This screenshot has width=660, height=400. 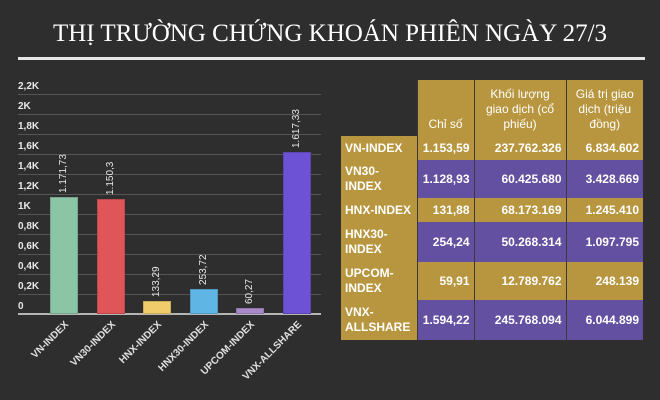 I want to click on bar-value-label: 253,72, so click(x=203, y=269).